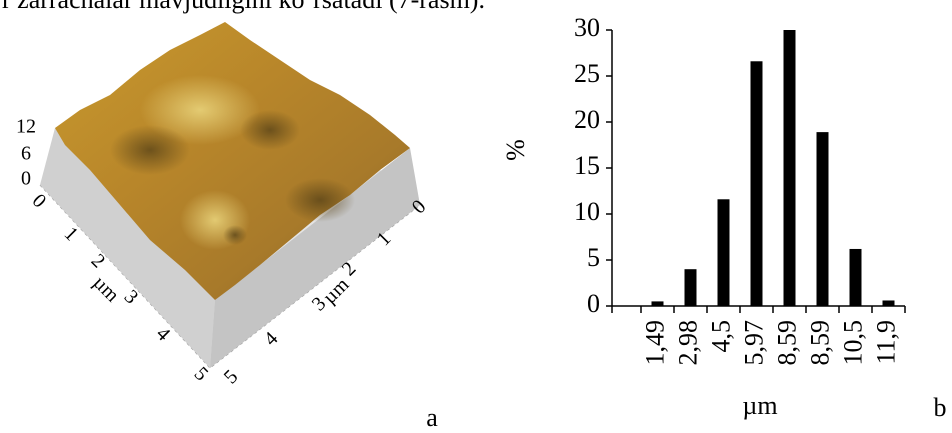 This screenshot has width=952, height=433. What do you see at coordinates (654, 343) in the screenshot?
I see `x-tick-label: 1,49` at bounding box center [654, 343].